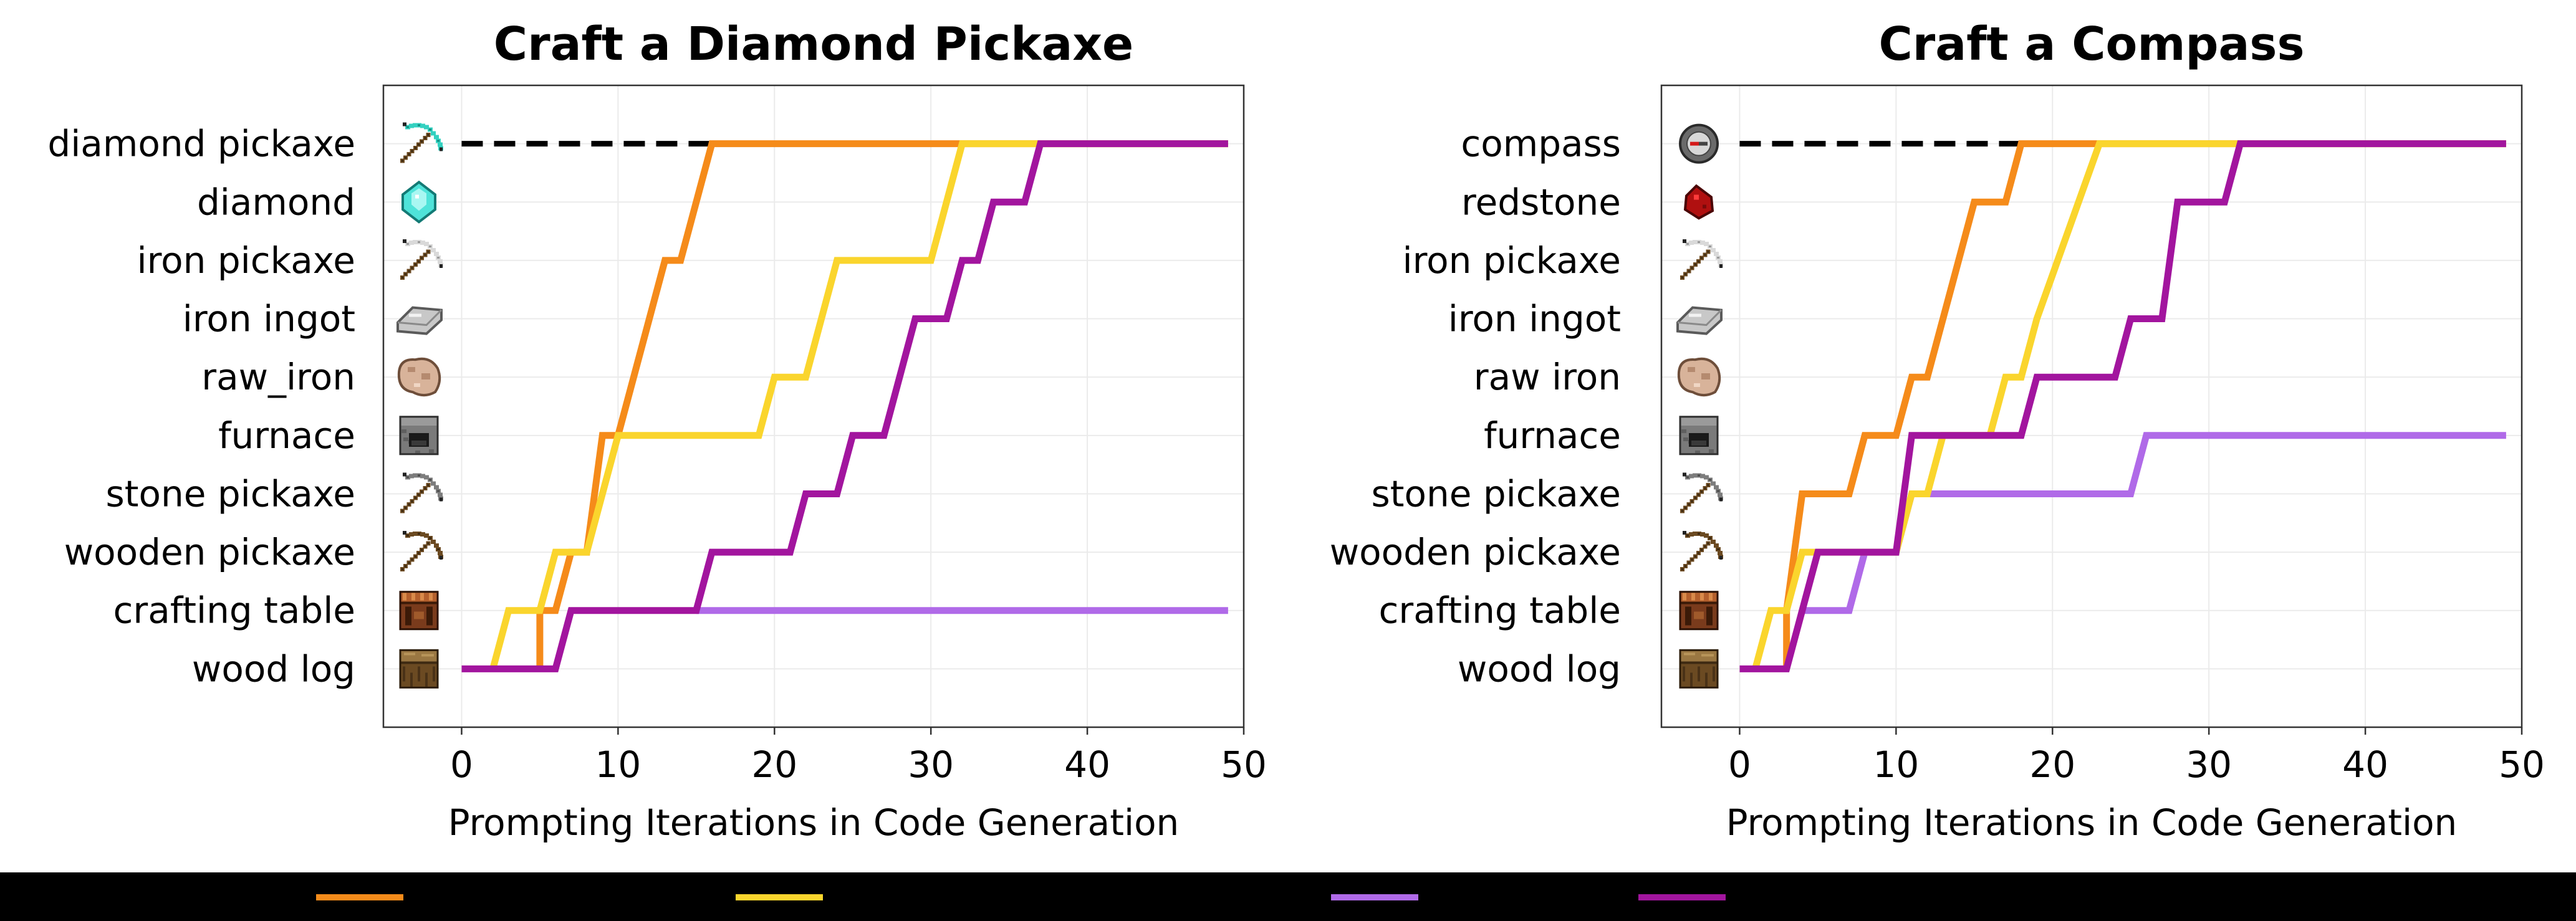 This screenshot has height=921, width=2576. Describe the element at coordinates (418, 202) in the screenshot. I see `diamond-icon` at that location.